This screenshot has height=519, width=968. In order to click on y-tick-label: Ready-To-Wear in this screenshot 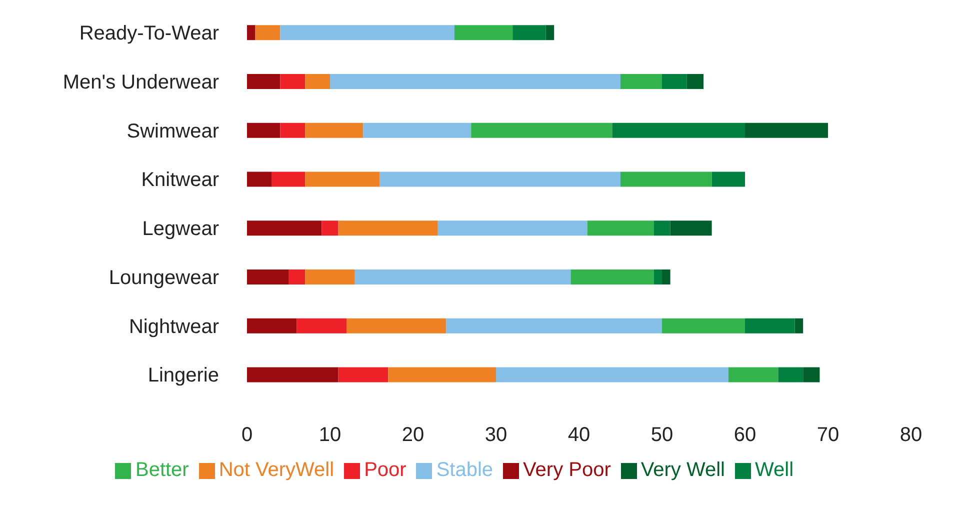, I will do `click(149, 33)`.